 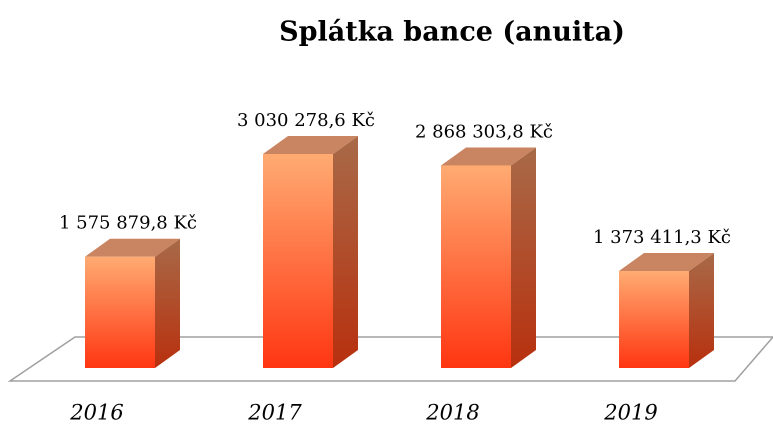 I want to click on x-tick-label: 2019, so click(x=630, y=413).